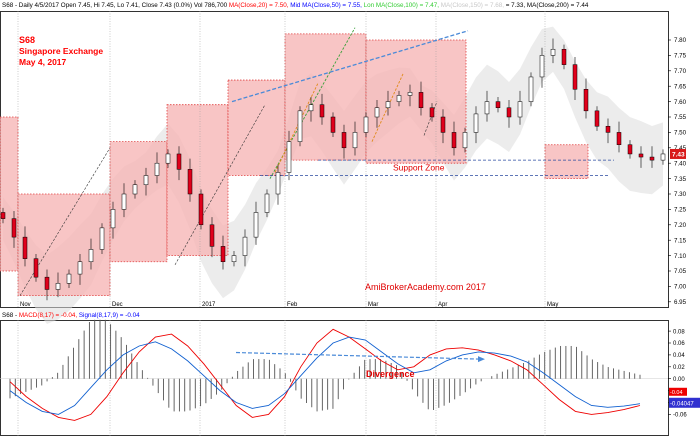 This screenshot has height=436, width=700. I want to click on last-price-text: 7.43, so click(678, 154).